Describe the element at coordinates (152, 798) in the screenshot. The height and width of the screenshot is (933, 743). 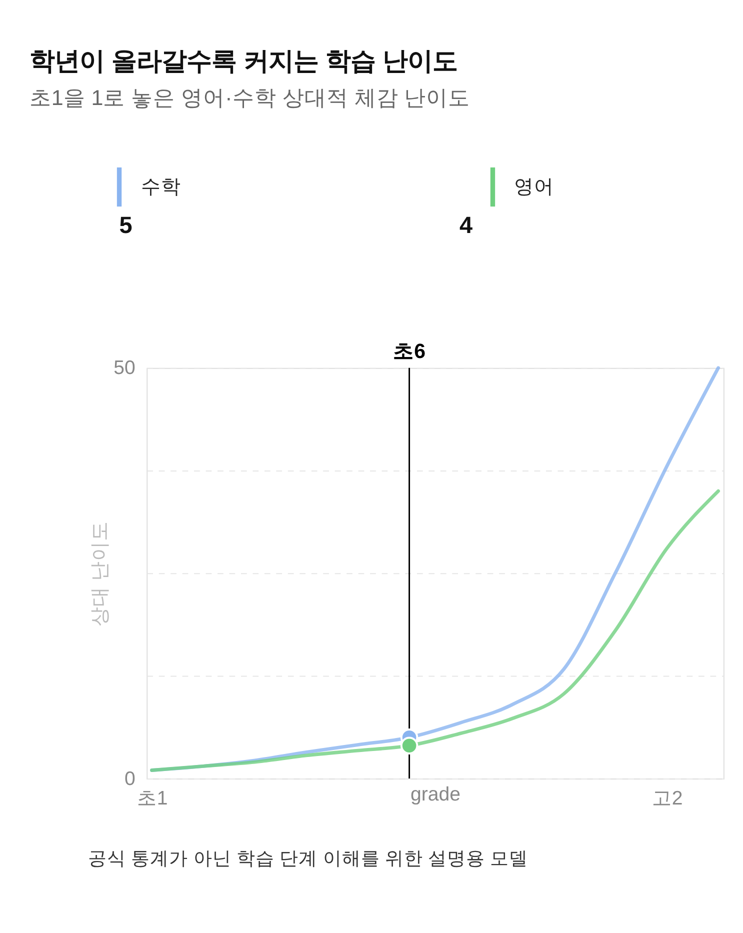
I see `x-tick-label: 초1` at that location.